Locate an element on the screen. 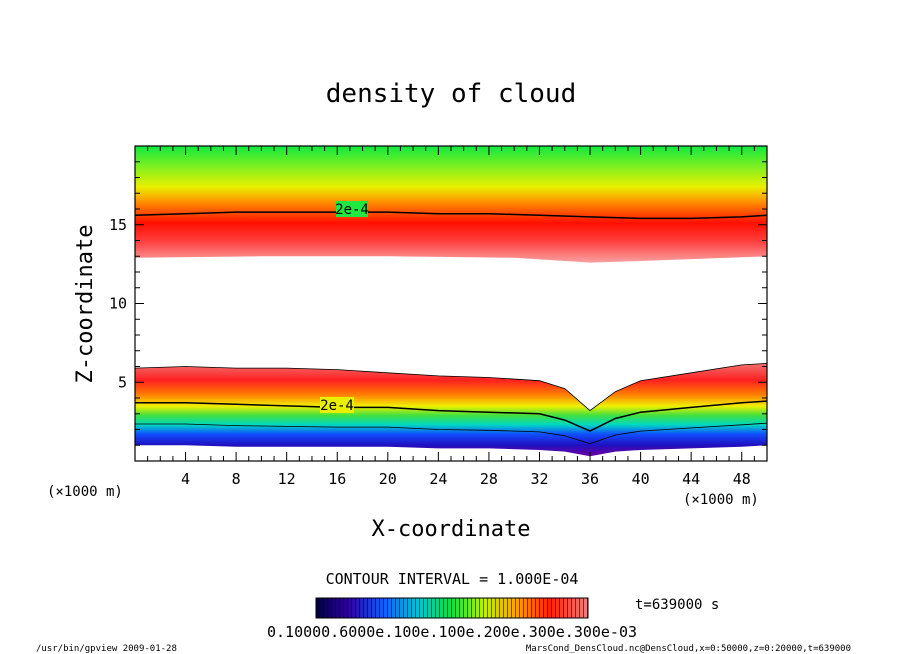  x-tick-label: 4 is located at coordinates (185, 479).